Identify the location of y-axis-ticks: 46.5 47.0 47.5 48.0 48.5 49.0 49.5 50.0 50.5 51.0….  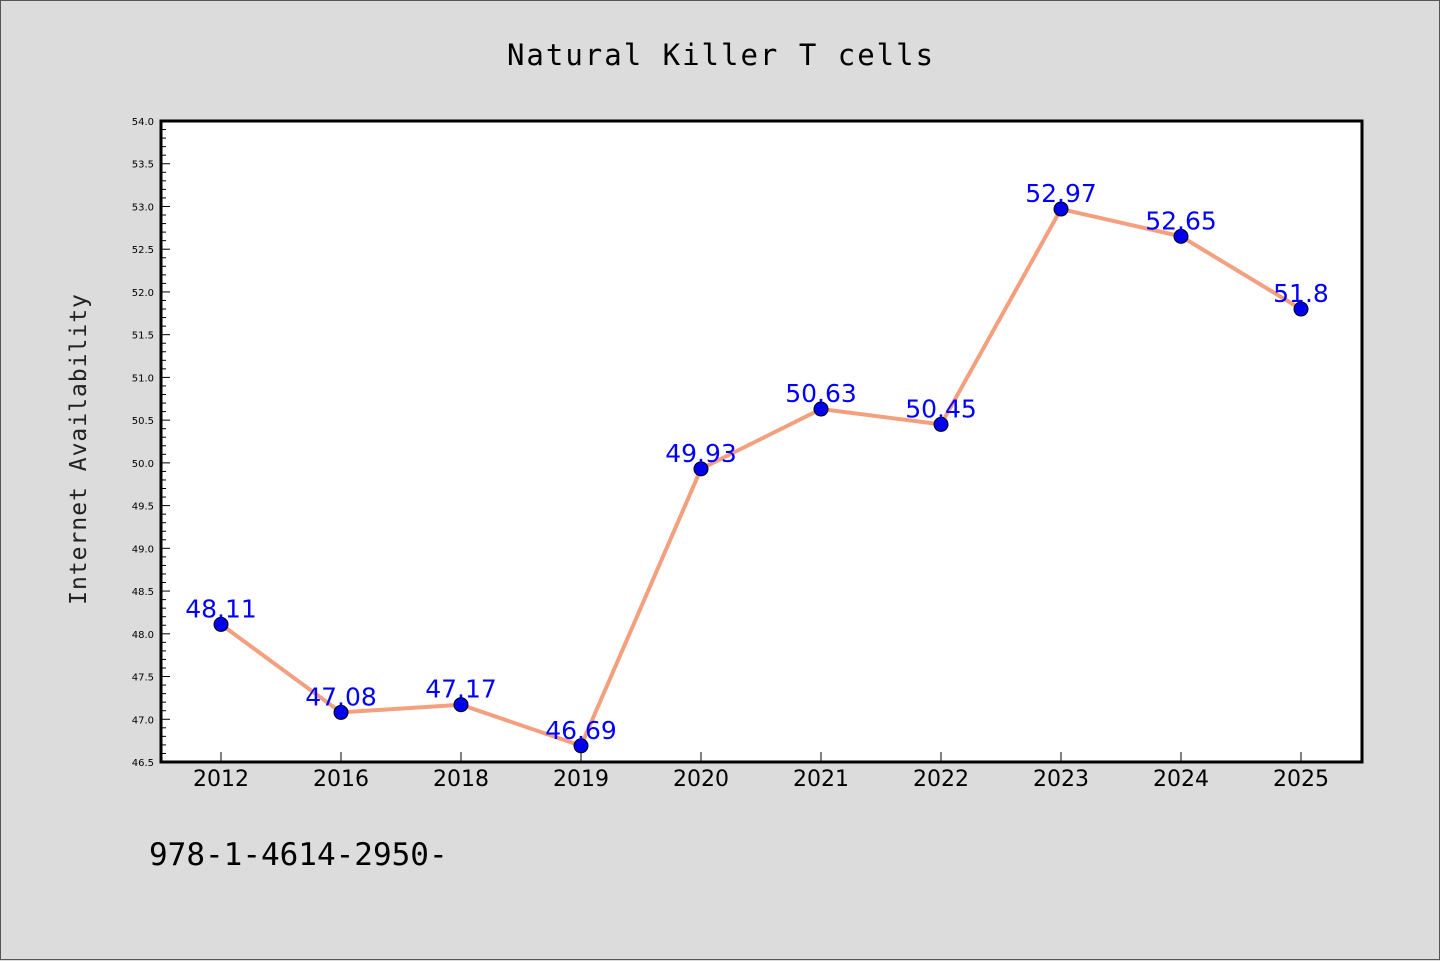
(151, 443).